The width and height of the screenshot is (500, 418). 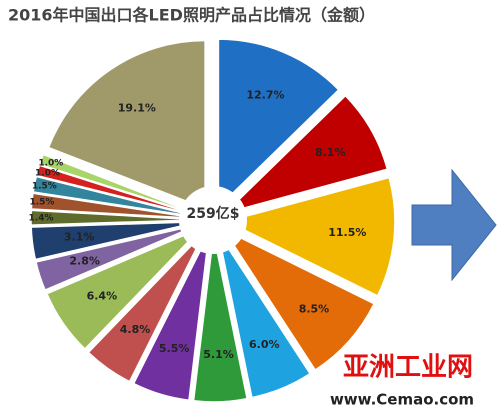 What do you see at coordinates (408, 368) in the screenshot?
I see `watermark: 亚洲工业网` at bounding box center [408, 368].